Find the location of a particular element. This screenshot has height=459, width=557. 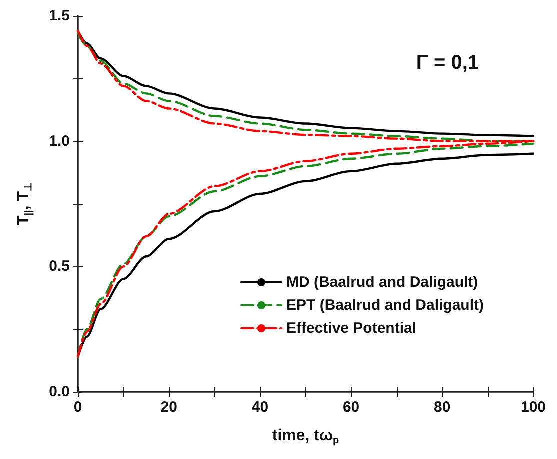

x-tick-label: 100 is located at coordinates (533, 407).